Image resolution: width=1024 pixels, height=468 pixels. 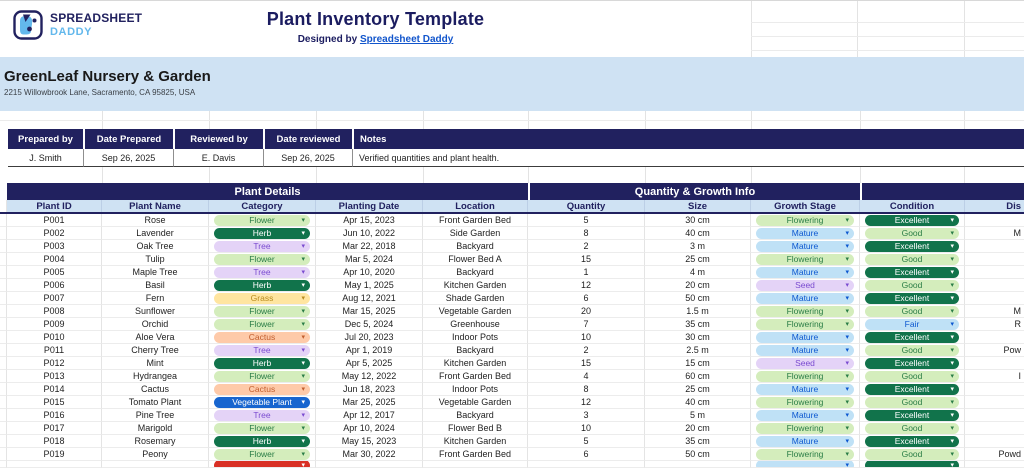 I want to click on planting-date-cell: Mar 30, 2022, so click(x=369, y=454).